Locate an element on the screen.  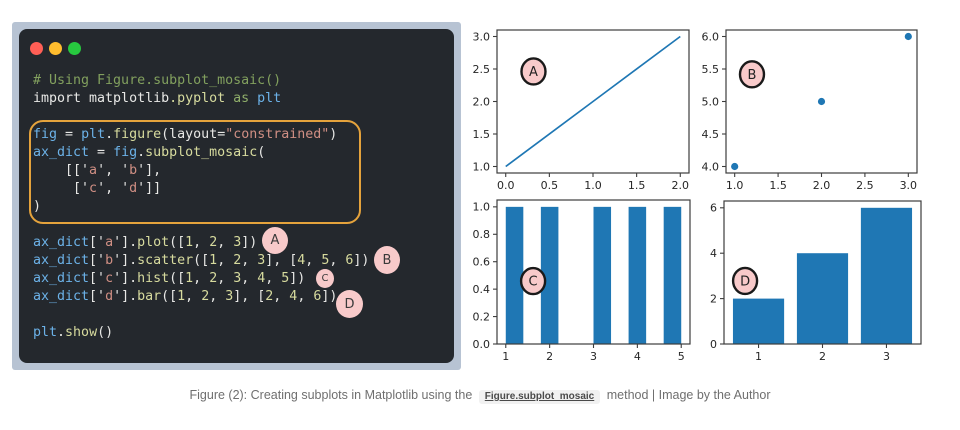
subplot-a: 0.0 0.5 1.0 1.5 2.0 1.0 1.5 2.0 2.5 3.0 A is located at coordinates (581, 110).